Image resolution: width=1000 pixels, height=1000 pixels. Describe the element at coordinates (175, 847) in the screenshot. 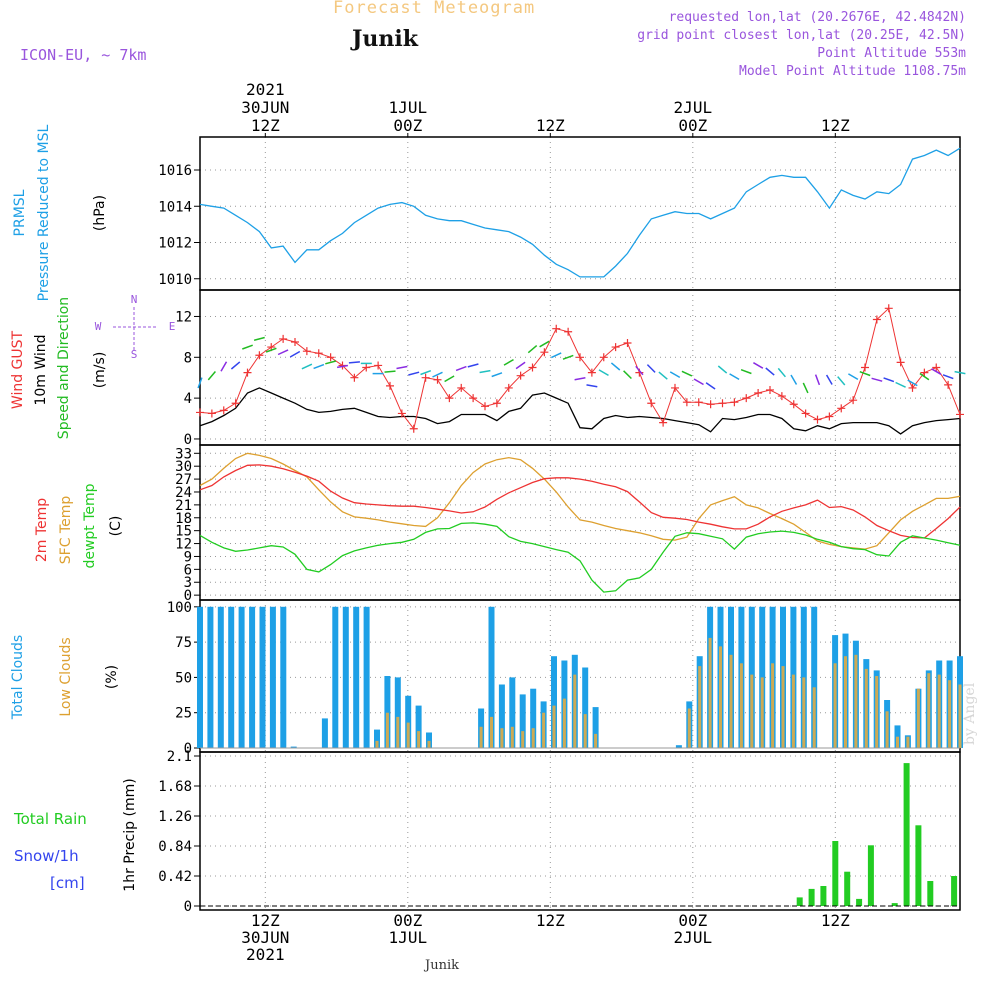

I see `precip-ytick-label: 0.84` at that location.